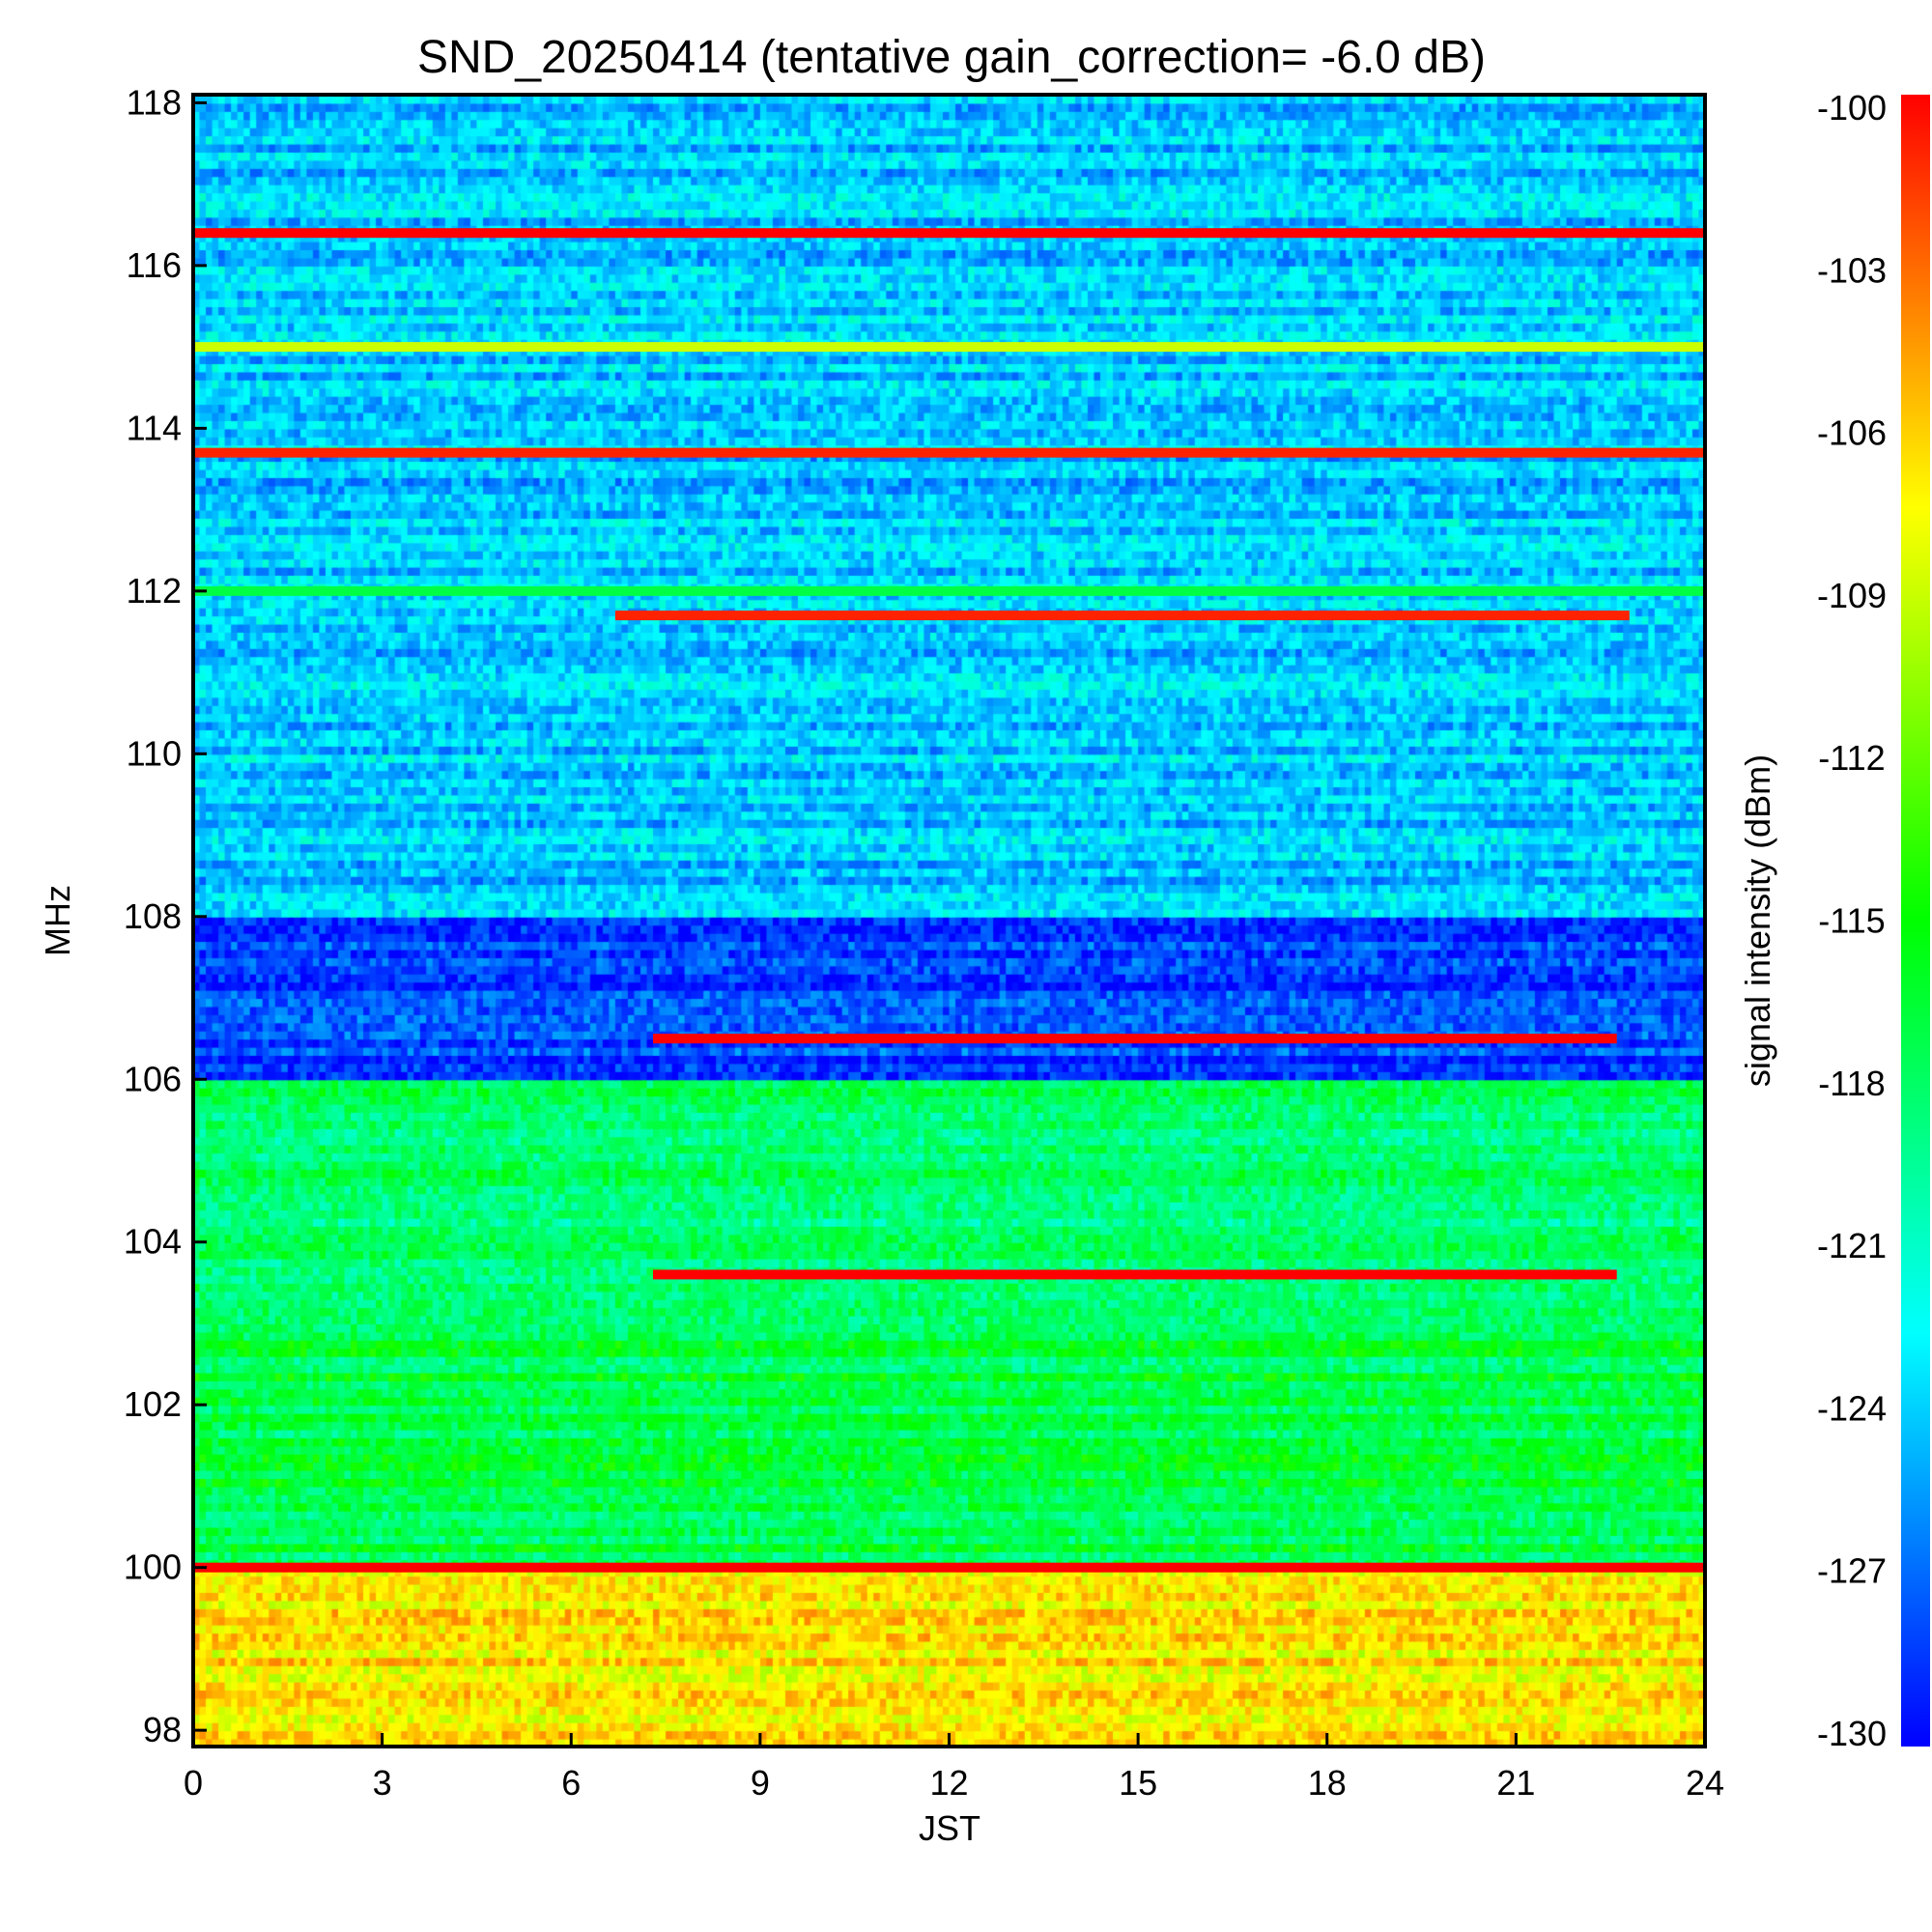  I want to click on colorbar-tick-label: -127, so click(1852, 1571).